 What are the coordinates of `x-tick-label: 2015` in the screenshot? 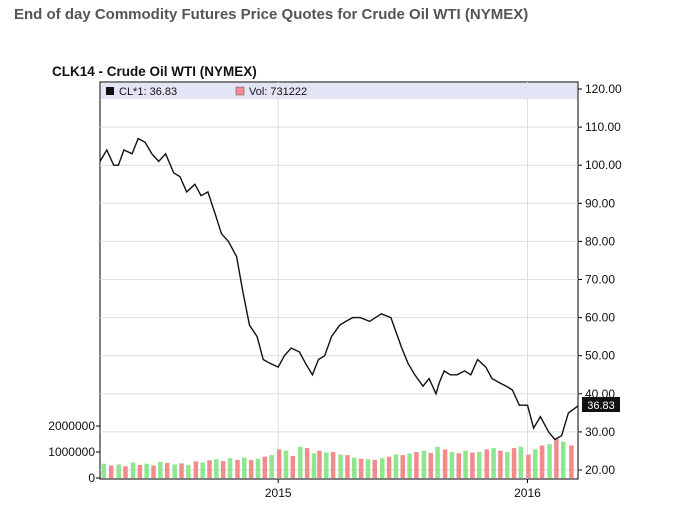 It's located at (278, 493).